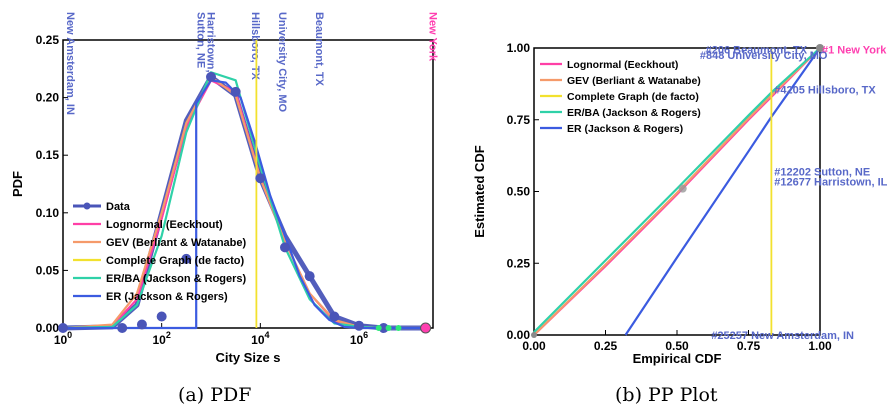 Image resolution: width=891 pixels, height=415 pixels. I want to click on pdf-annotation: Harristown, IL, so click(211, 49).